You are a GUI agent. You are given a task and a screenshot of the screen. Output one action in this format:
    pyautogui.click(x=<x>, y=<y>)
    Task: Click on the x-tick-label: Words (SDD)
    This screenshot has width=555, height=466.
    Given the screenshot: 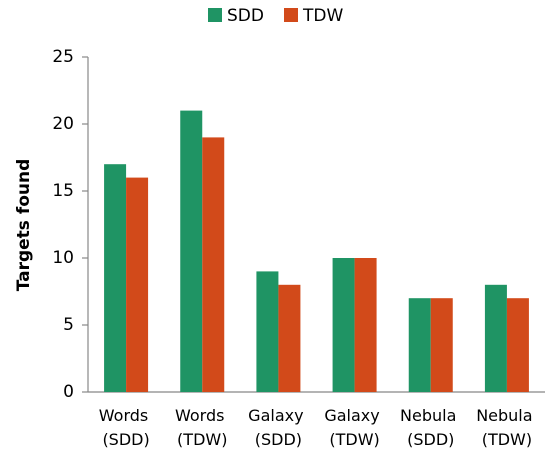 What is the action you would take?
    pyautogui.click(x=126, y=427)
    